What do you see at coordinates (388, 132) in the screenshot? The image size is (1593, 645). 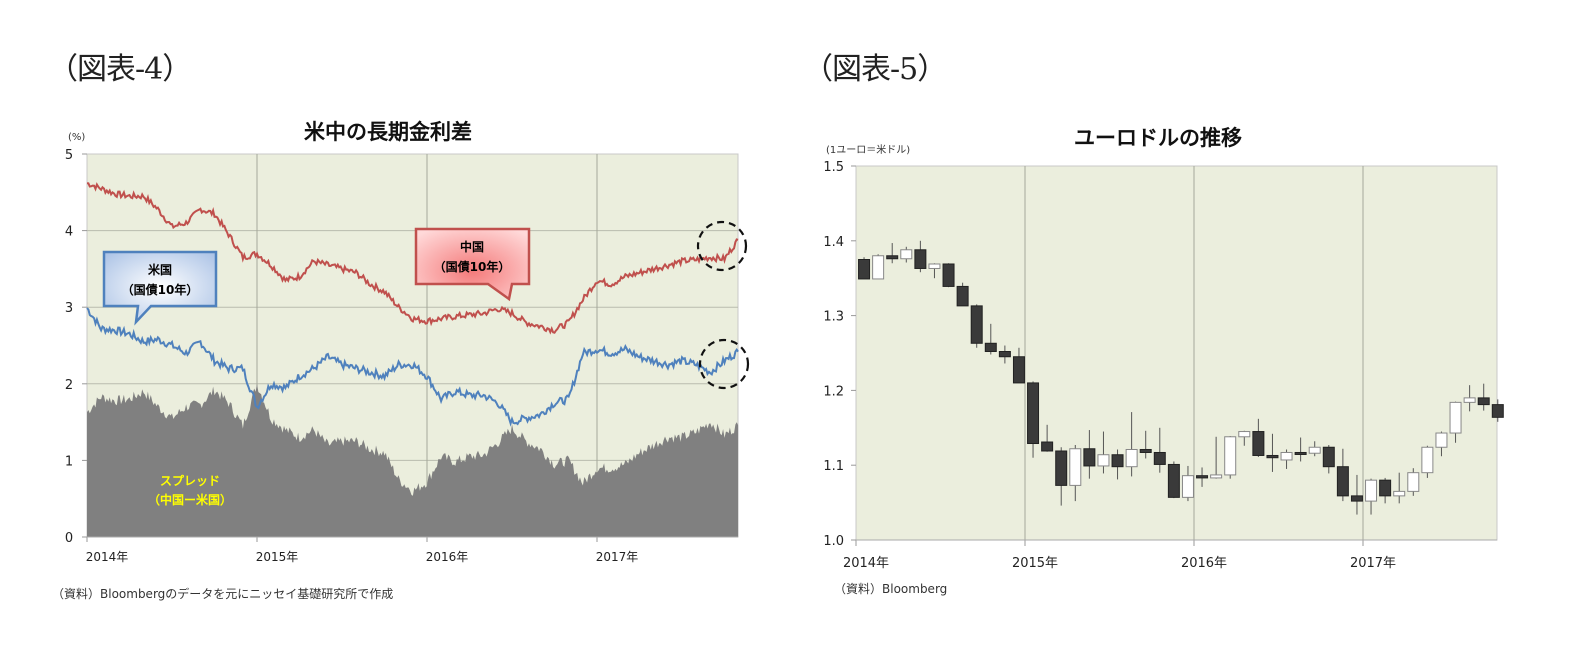 I see `figure4-title: 米中の長期金利差` at bounding box center [388, 132].